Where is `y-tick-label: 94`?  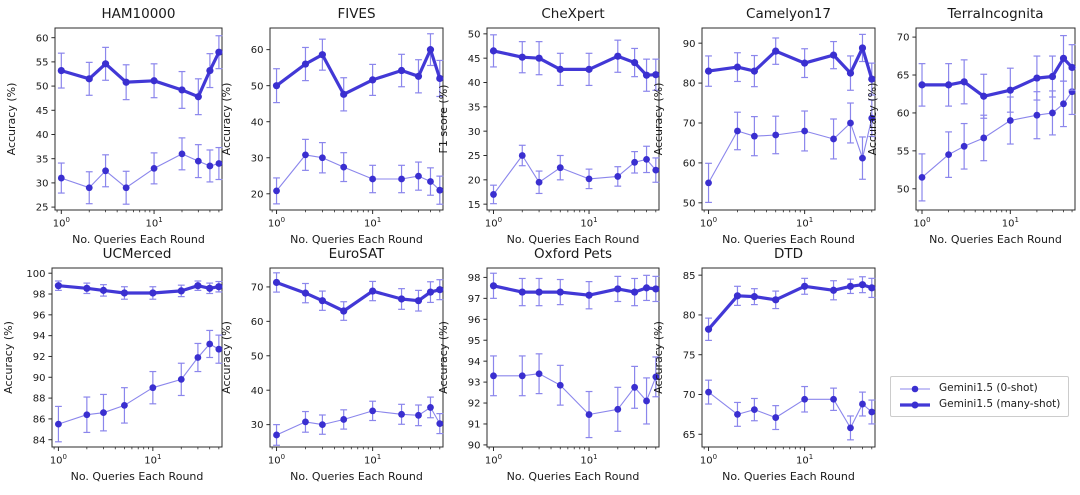 y-tick-label: 94 is located at coordinates (474, 362).